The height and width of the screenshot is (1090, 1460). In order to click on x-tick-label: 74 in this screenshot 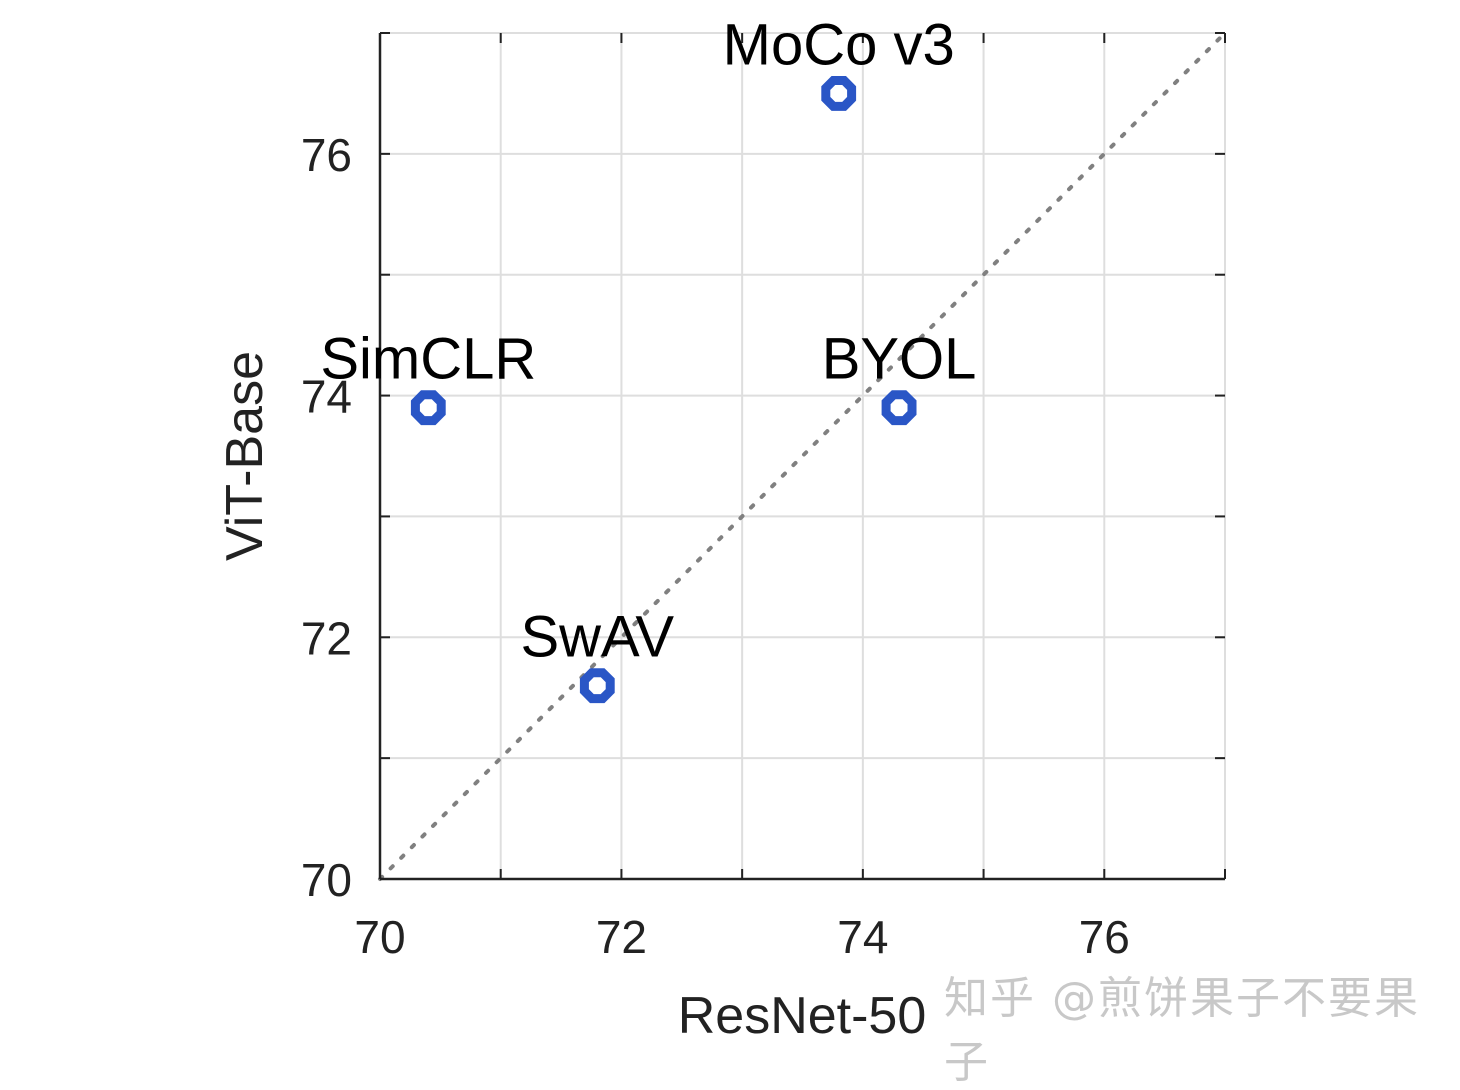, I will do `click(862, 937)`.